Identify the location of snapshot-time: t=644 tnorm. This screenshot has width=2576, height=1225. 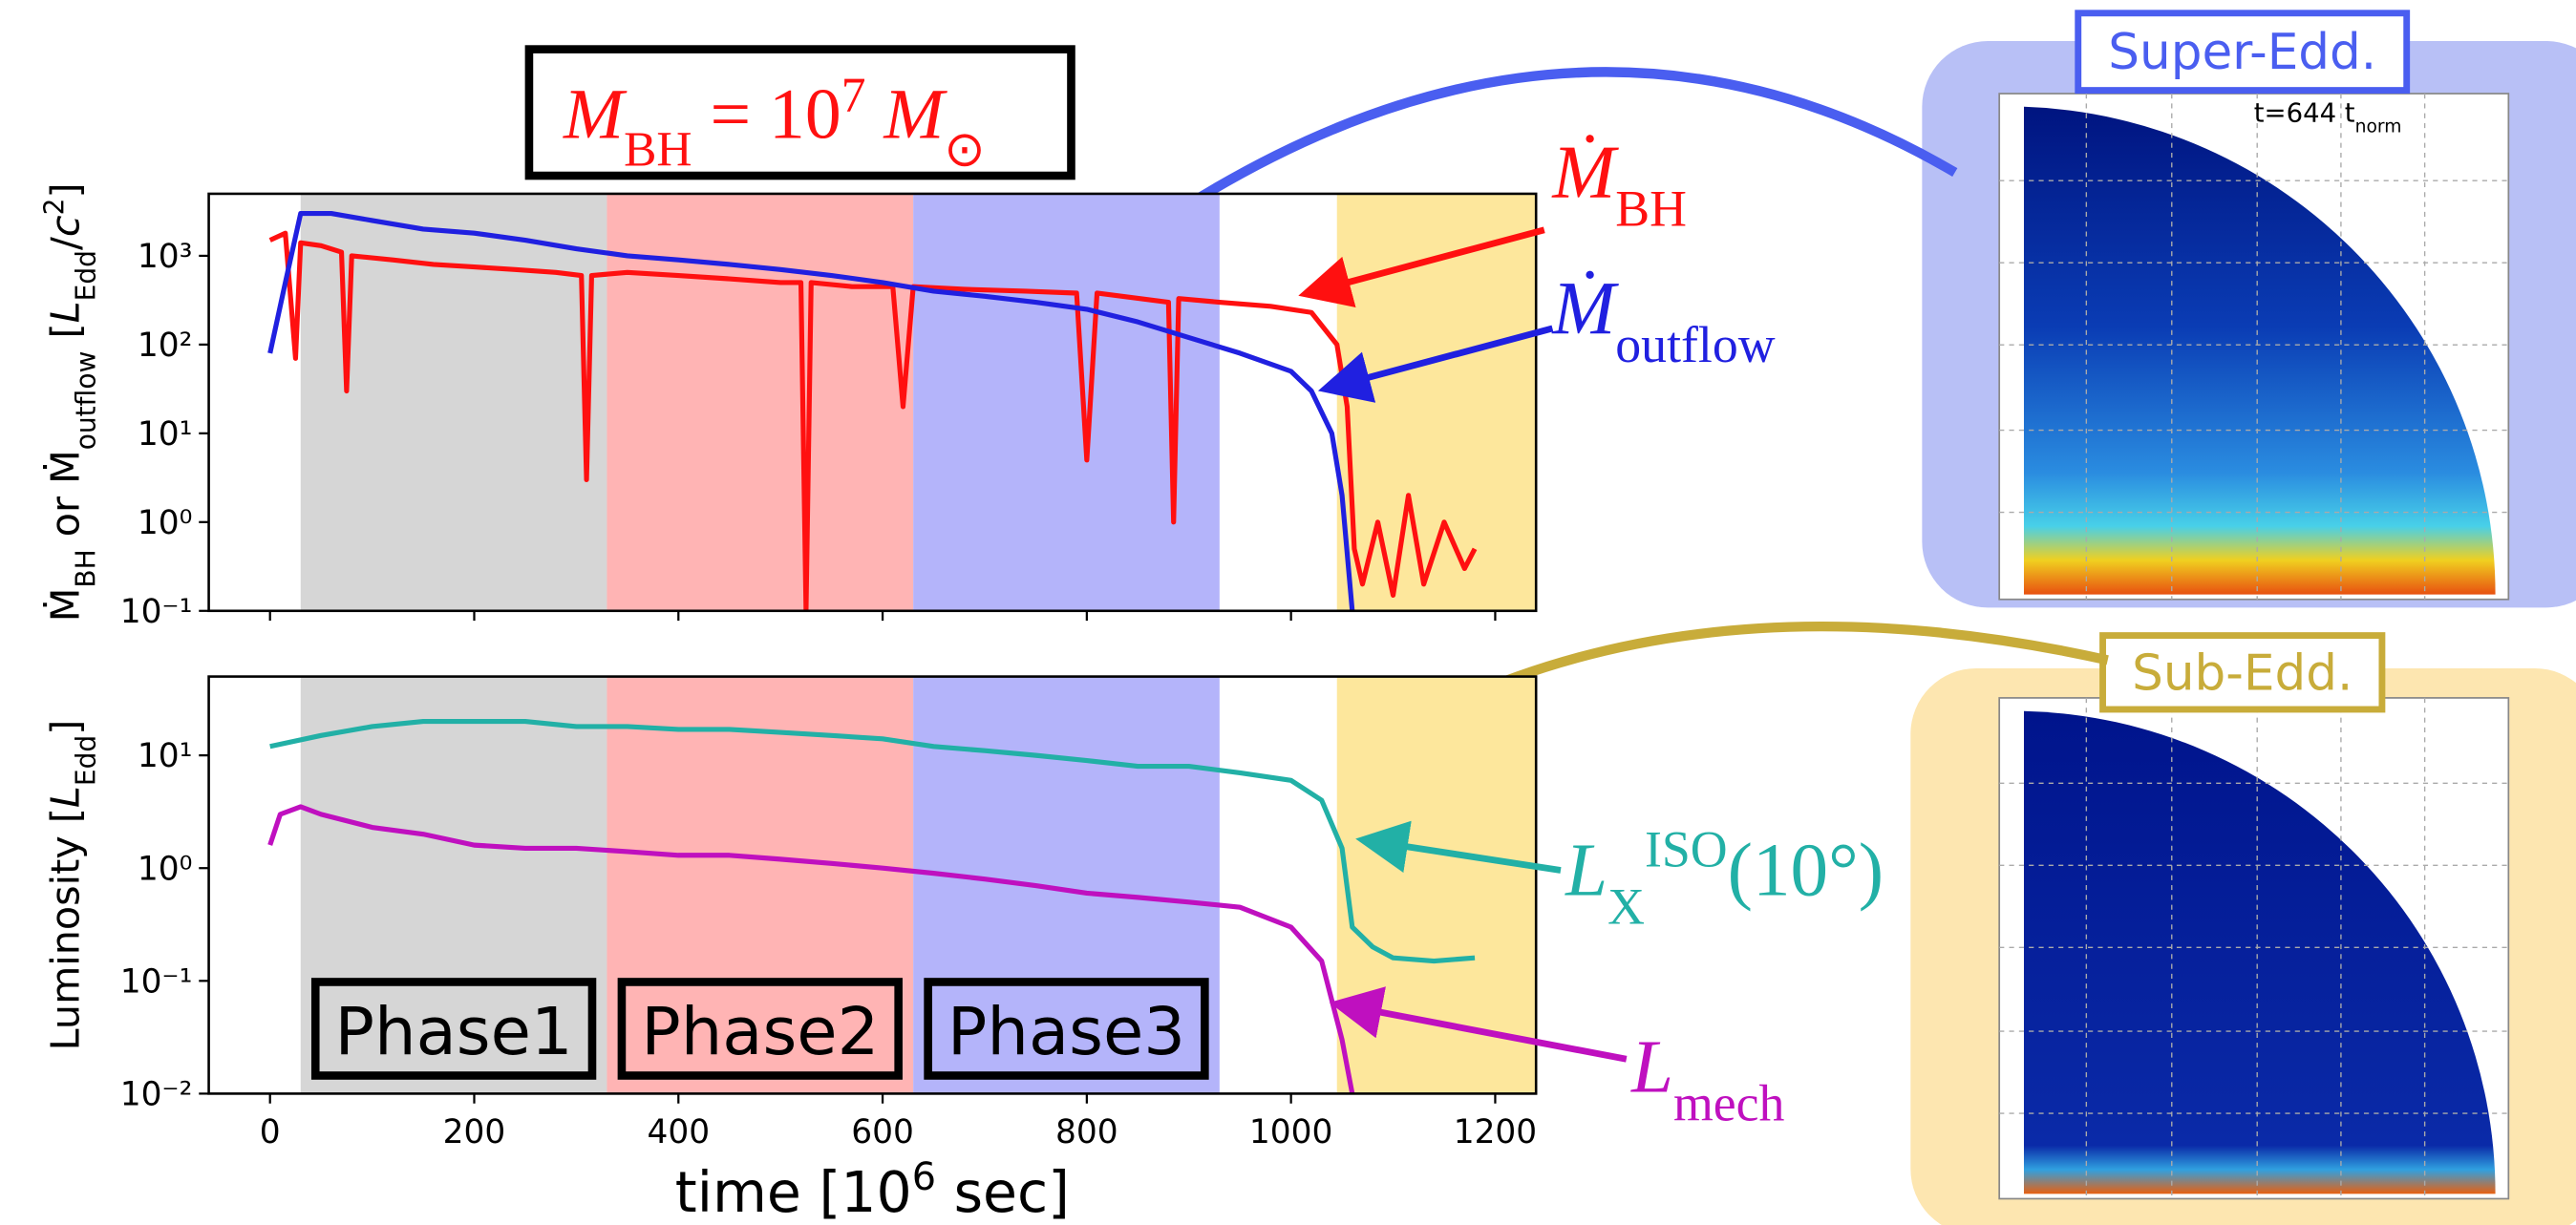
(2328, 116).